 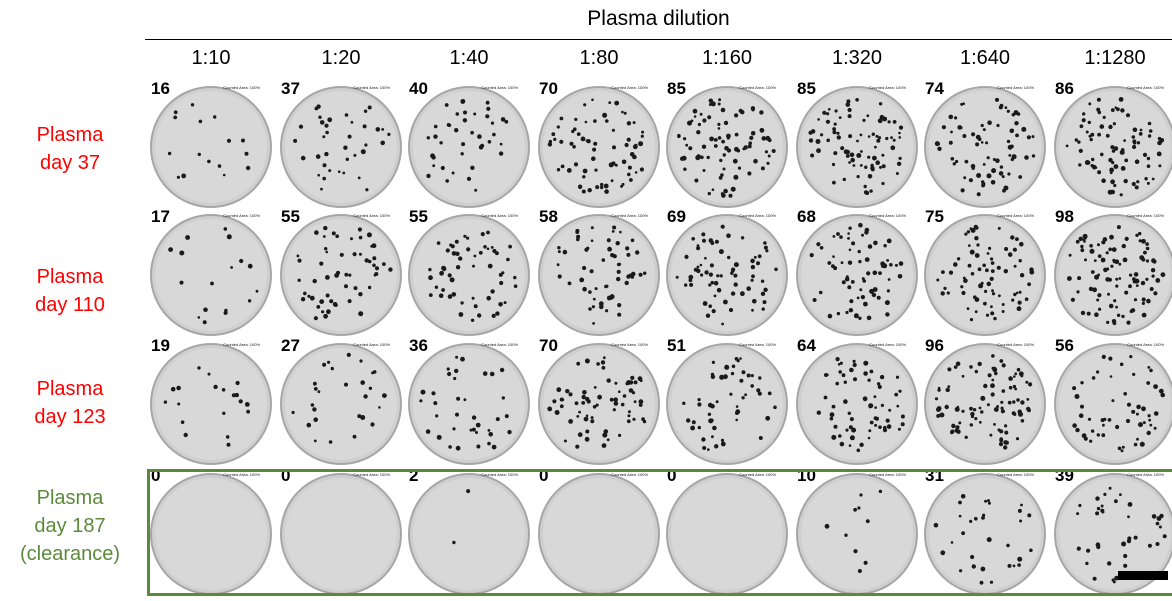 What do you see at coordinates (70, 526) in the screenshot?
I see `row-label-line: day 187` at bounding box center [70, 526].